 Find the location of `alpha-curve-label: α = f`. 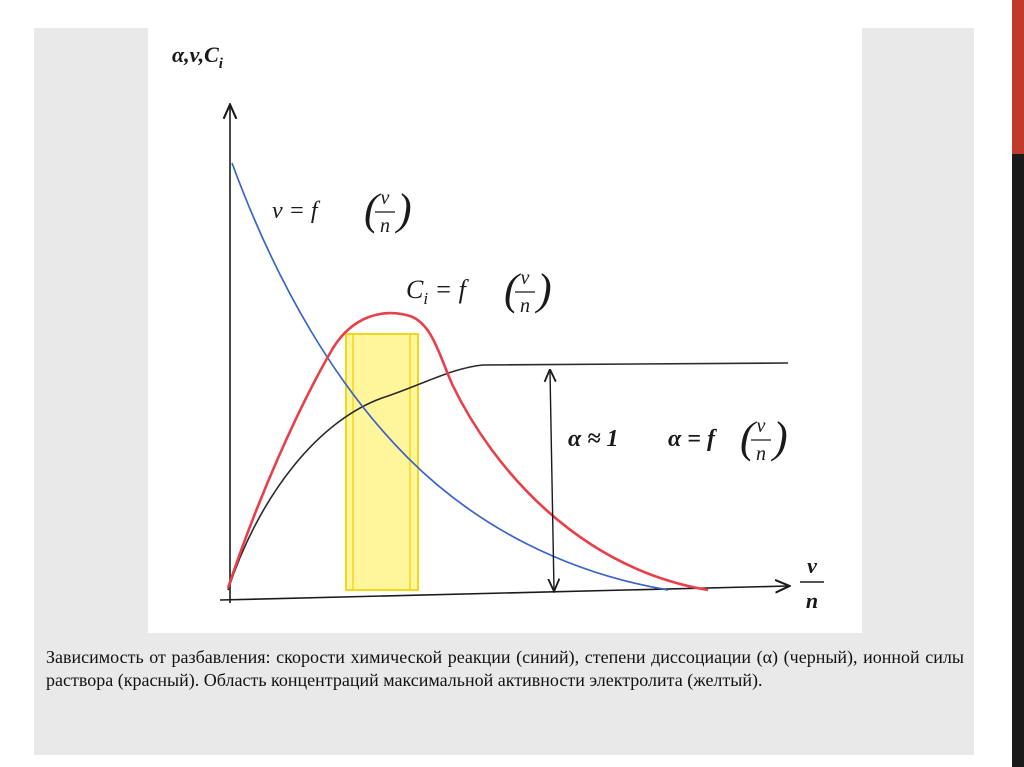

alpha-curve-label: α = f is located at coordinates (692, 439).